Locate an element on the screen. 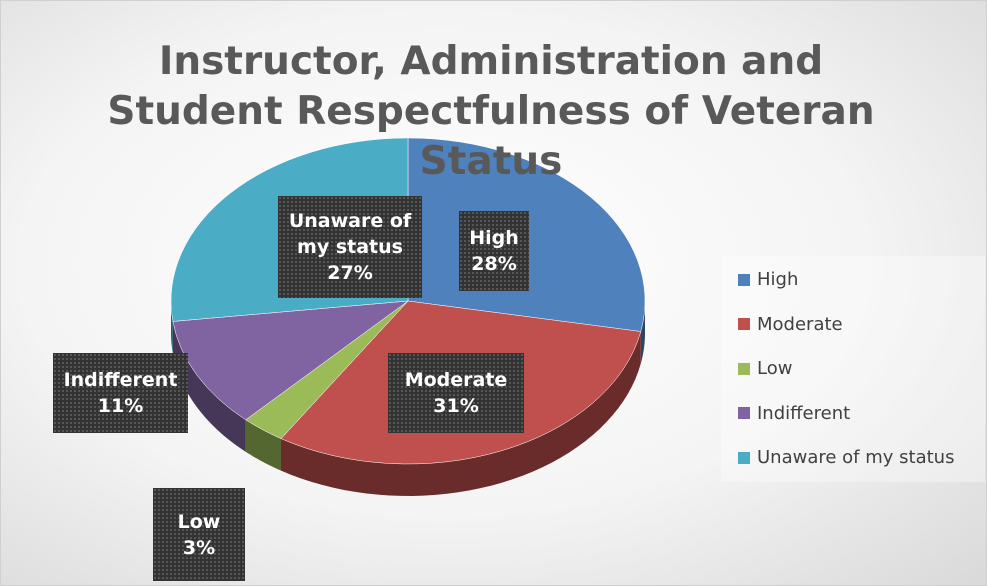  legend-item: Indifferent is located at coordinates (794, 413).